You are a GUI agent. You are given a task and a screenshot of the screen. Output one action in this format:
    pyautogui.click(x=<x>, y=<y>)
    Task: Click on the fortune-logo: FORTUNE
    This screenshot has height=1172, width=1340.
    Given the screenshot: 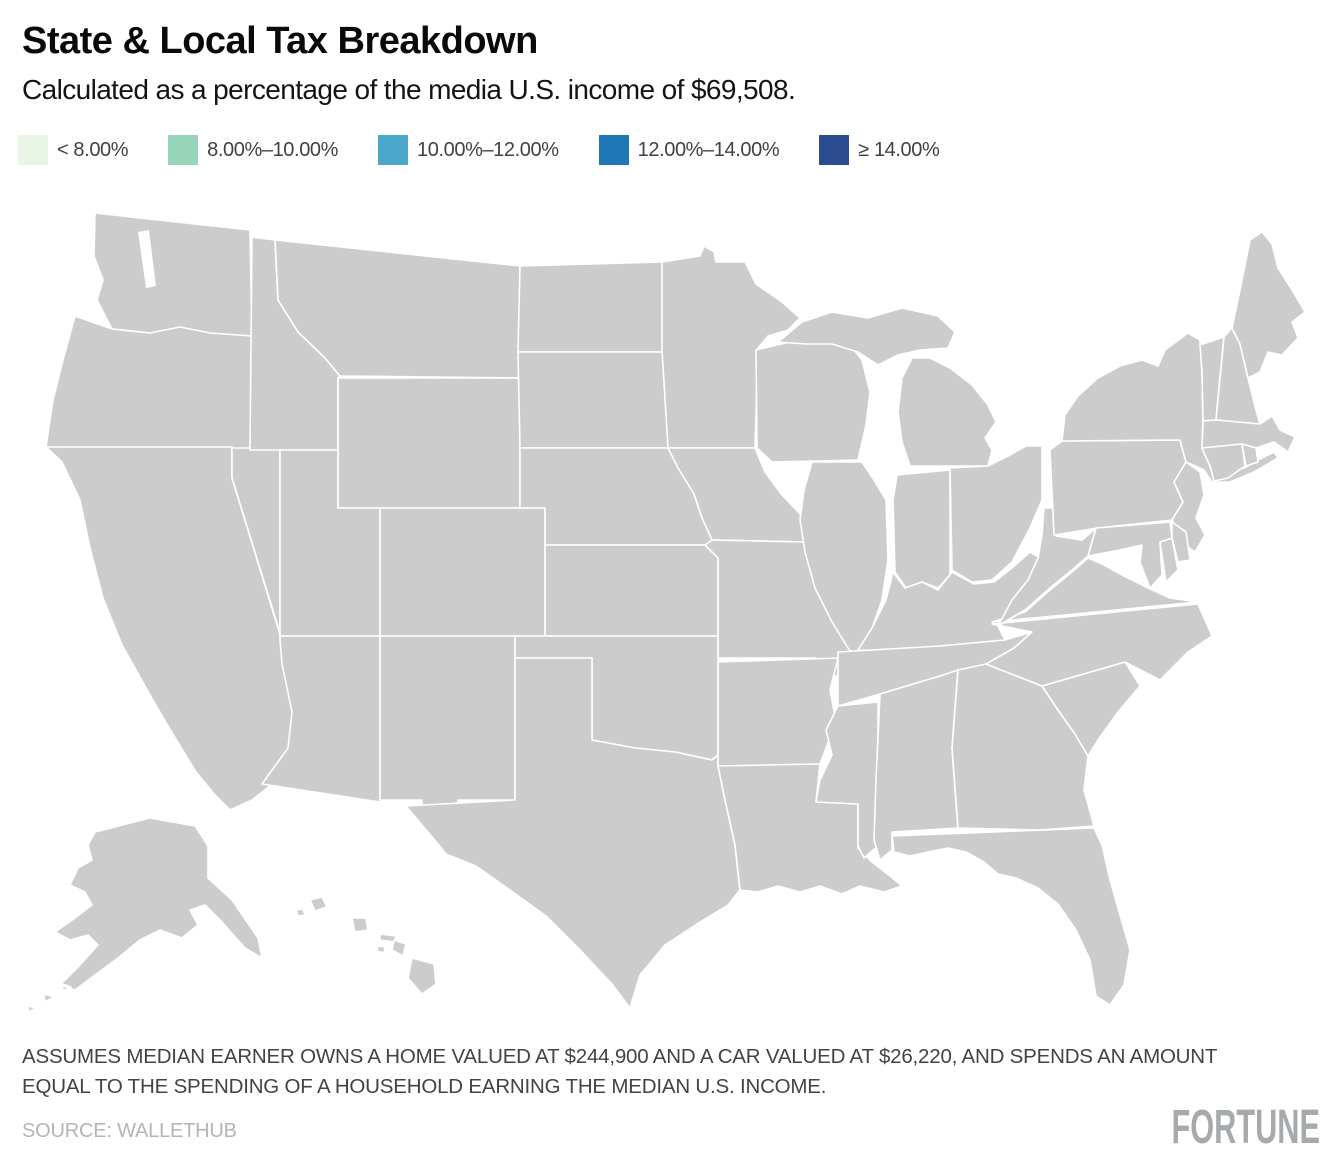 What is the action you would take?
    pyautogui.click(x=1245, y=1127)
    